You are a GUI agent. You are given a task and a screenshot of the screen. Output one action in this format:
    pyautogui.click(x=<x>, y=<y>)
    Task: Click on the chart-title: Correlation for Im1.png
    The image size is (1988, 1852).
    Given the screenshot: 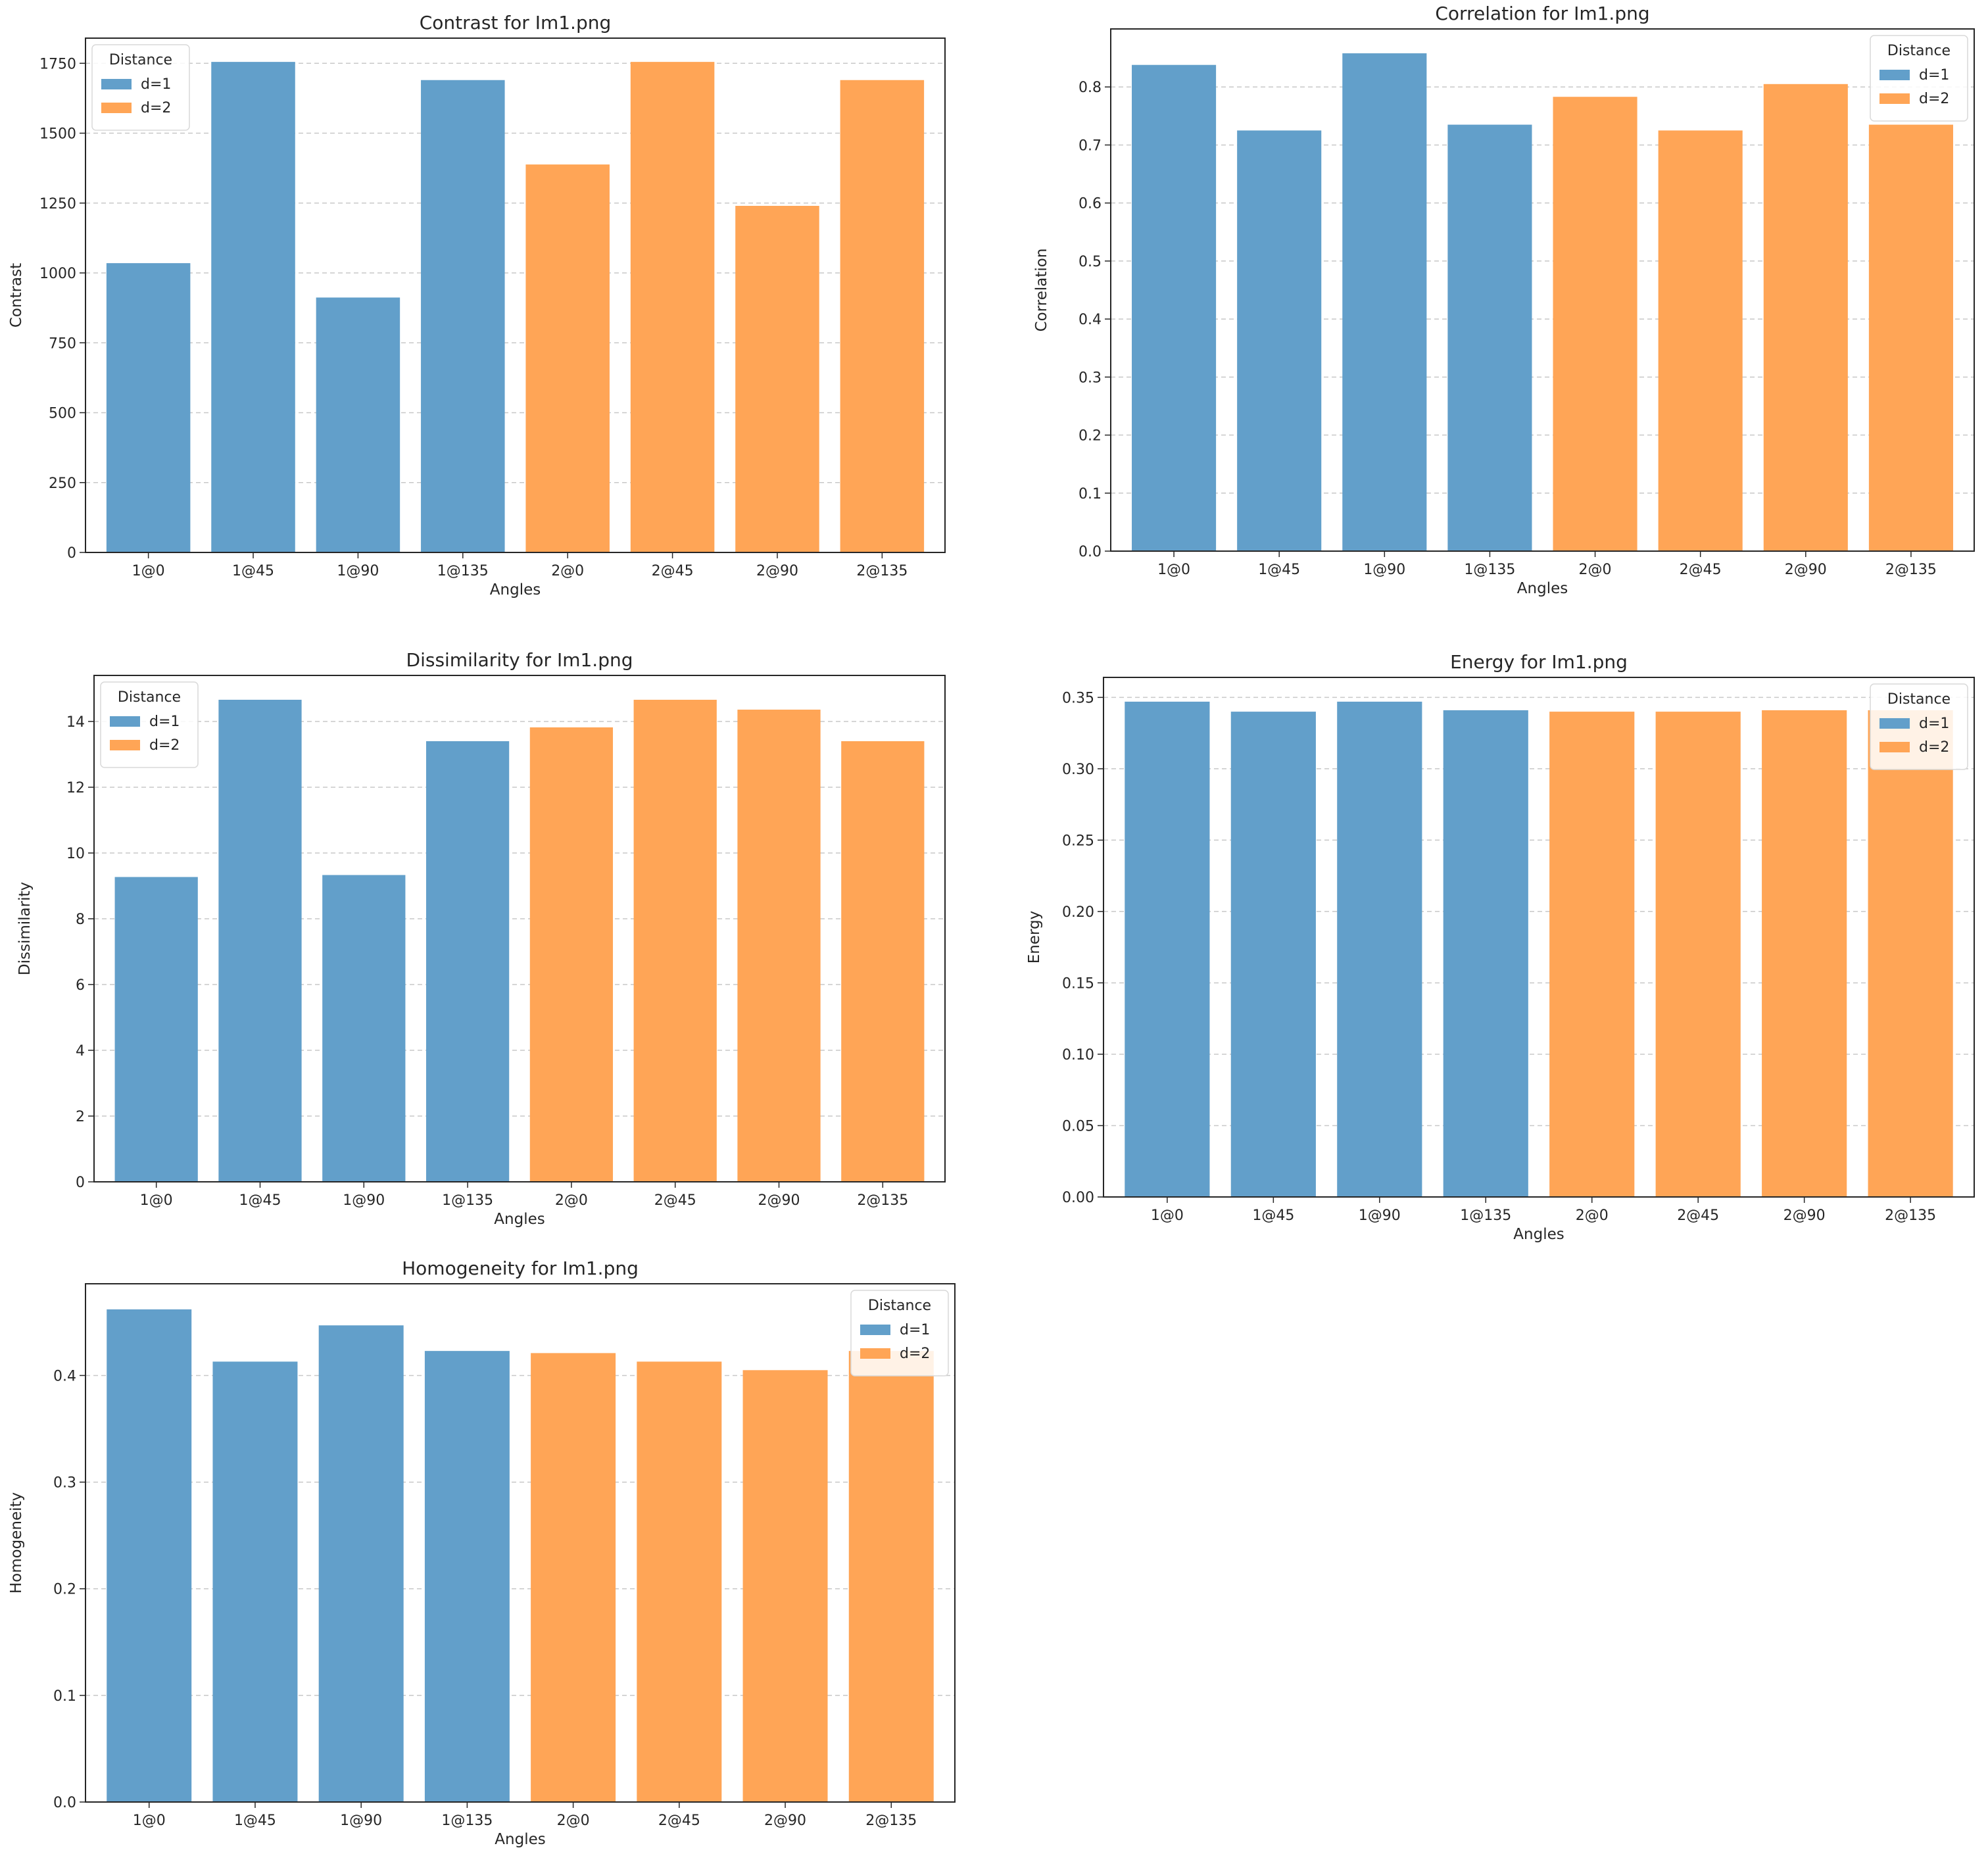 What is the action you would take?
    pyautogui.click(x=1542, y=13)
    